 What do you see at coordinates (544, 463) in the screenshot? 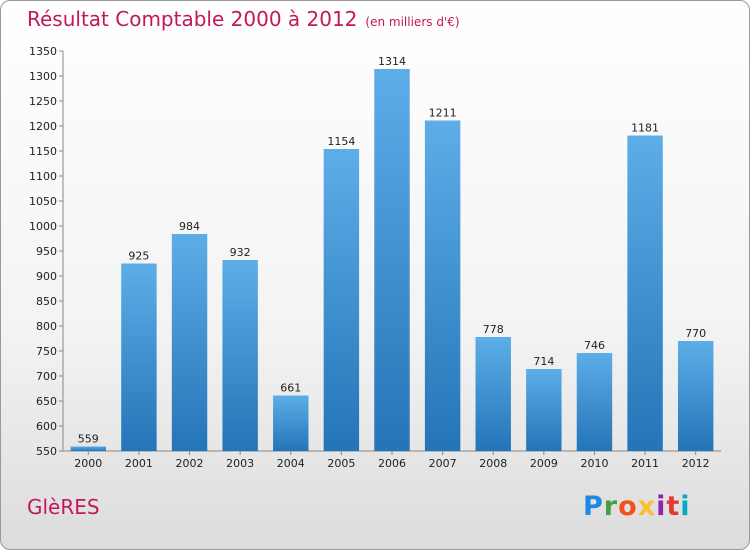
I see `x-tick-label: 2009` at bounding box center [544, 463].